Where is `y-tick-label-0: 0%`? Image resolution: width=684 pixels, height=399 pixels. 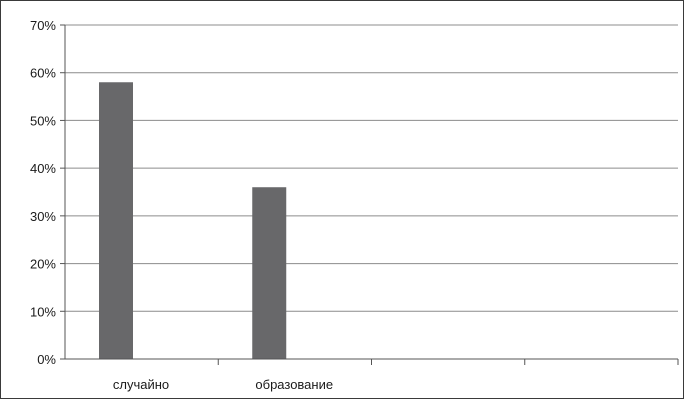
y-tick-label-0: 0% is located at coordinates (46, 359).